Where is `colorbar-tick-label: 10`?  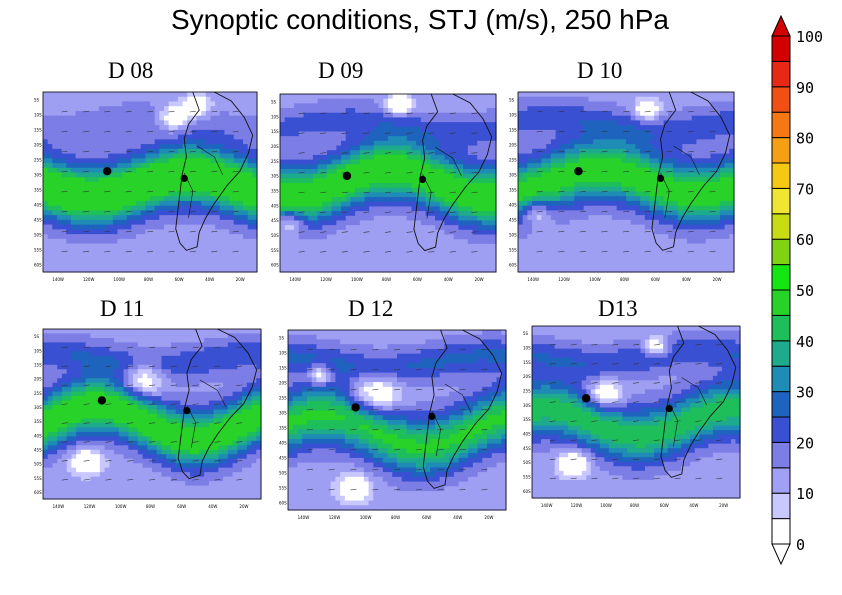 colorbar-tick-label: 10 is located at coordinates (805, 494).